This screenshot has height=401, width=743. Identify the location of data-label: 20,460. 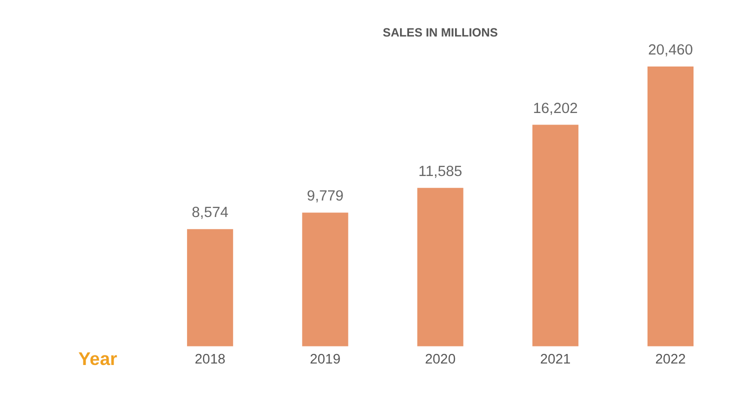
(670, 50).